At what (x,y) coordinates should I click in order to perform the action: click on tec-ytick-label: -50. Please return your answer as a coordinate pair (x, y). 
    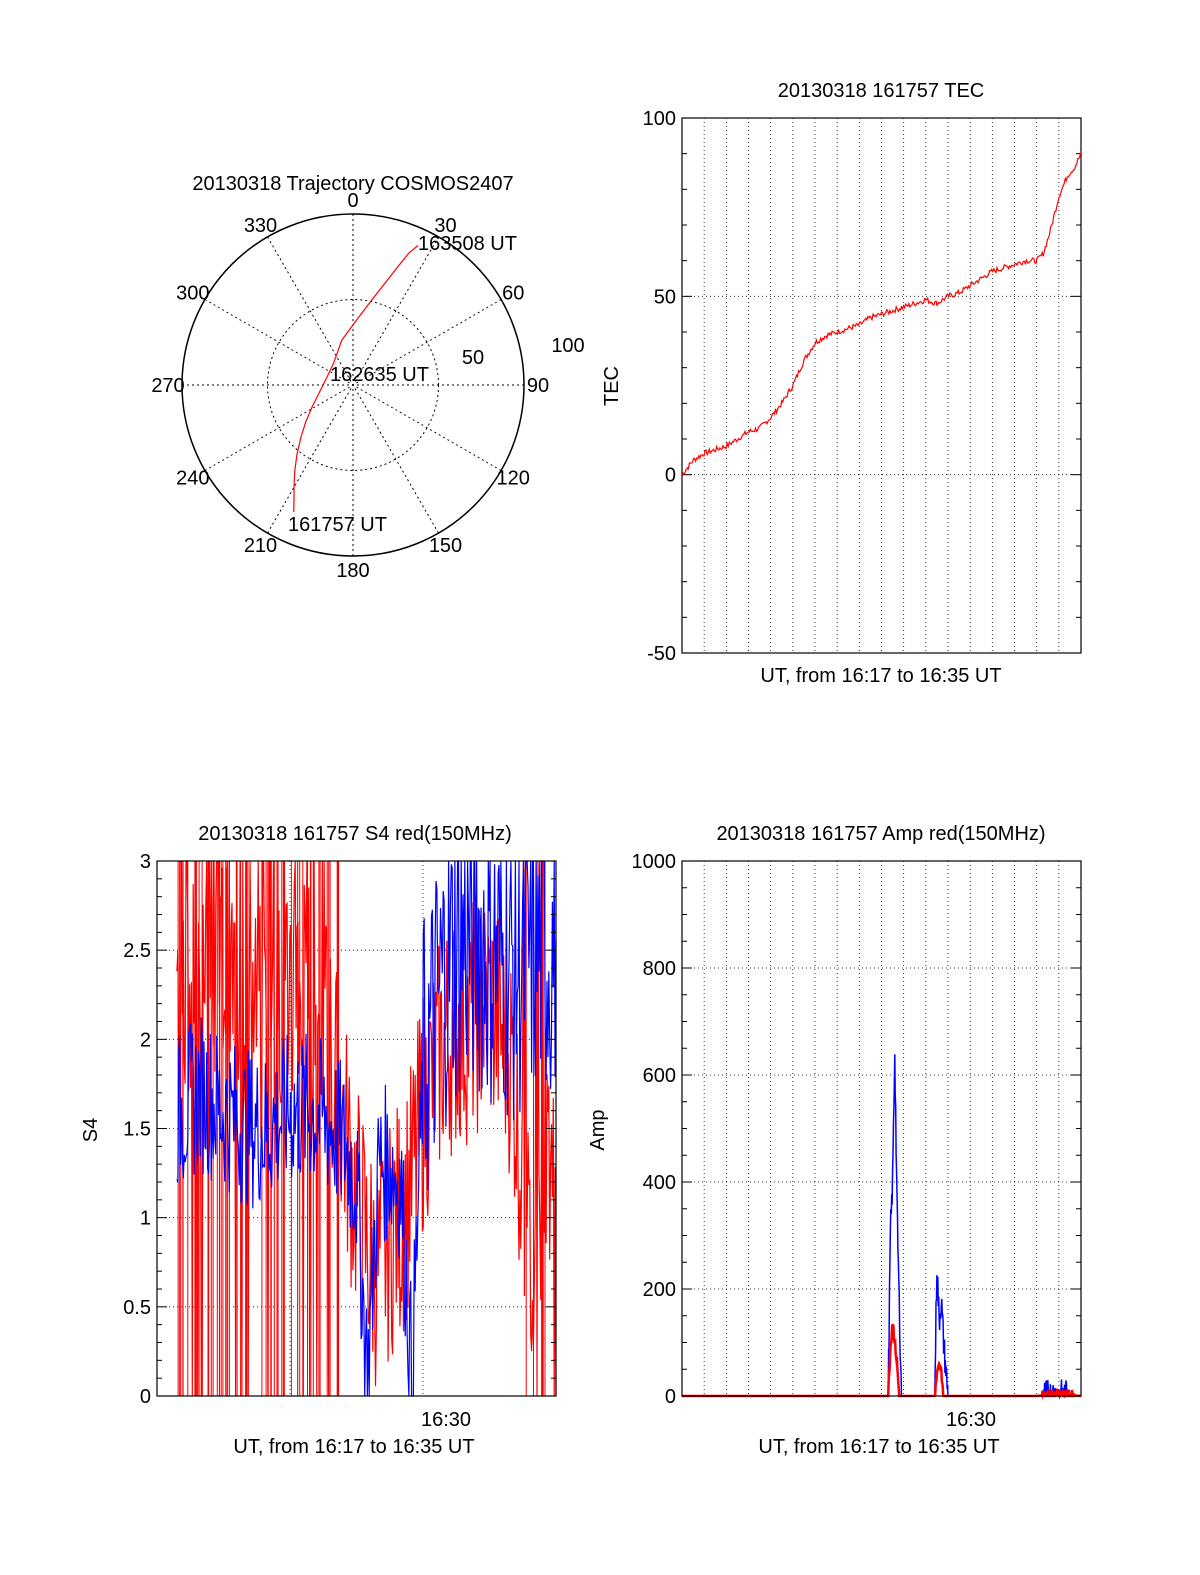
    Looking at the image, I should click on (661, 654).